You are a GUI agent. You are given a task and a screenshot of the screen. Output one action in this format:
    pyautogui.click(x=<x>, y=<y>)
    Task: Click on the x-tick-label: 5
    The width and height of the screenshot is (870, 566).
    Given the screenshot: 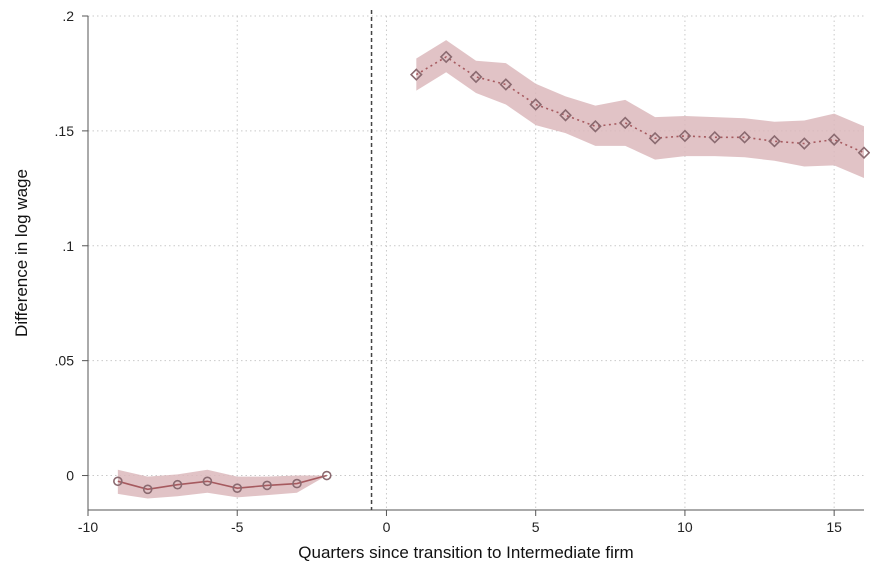 What is the action you would take?
    pyautogui.click(x=536, y=527)
    